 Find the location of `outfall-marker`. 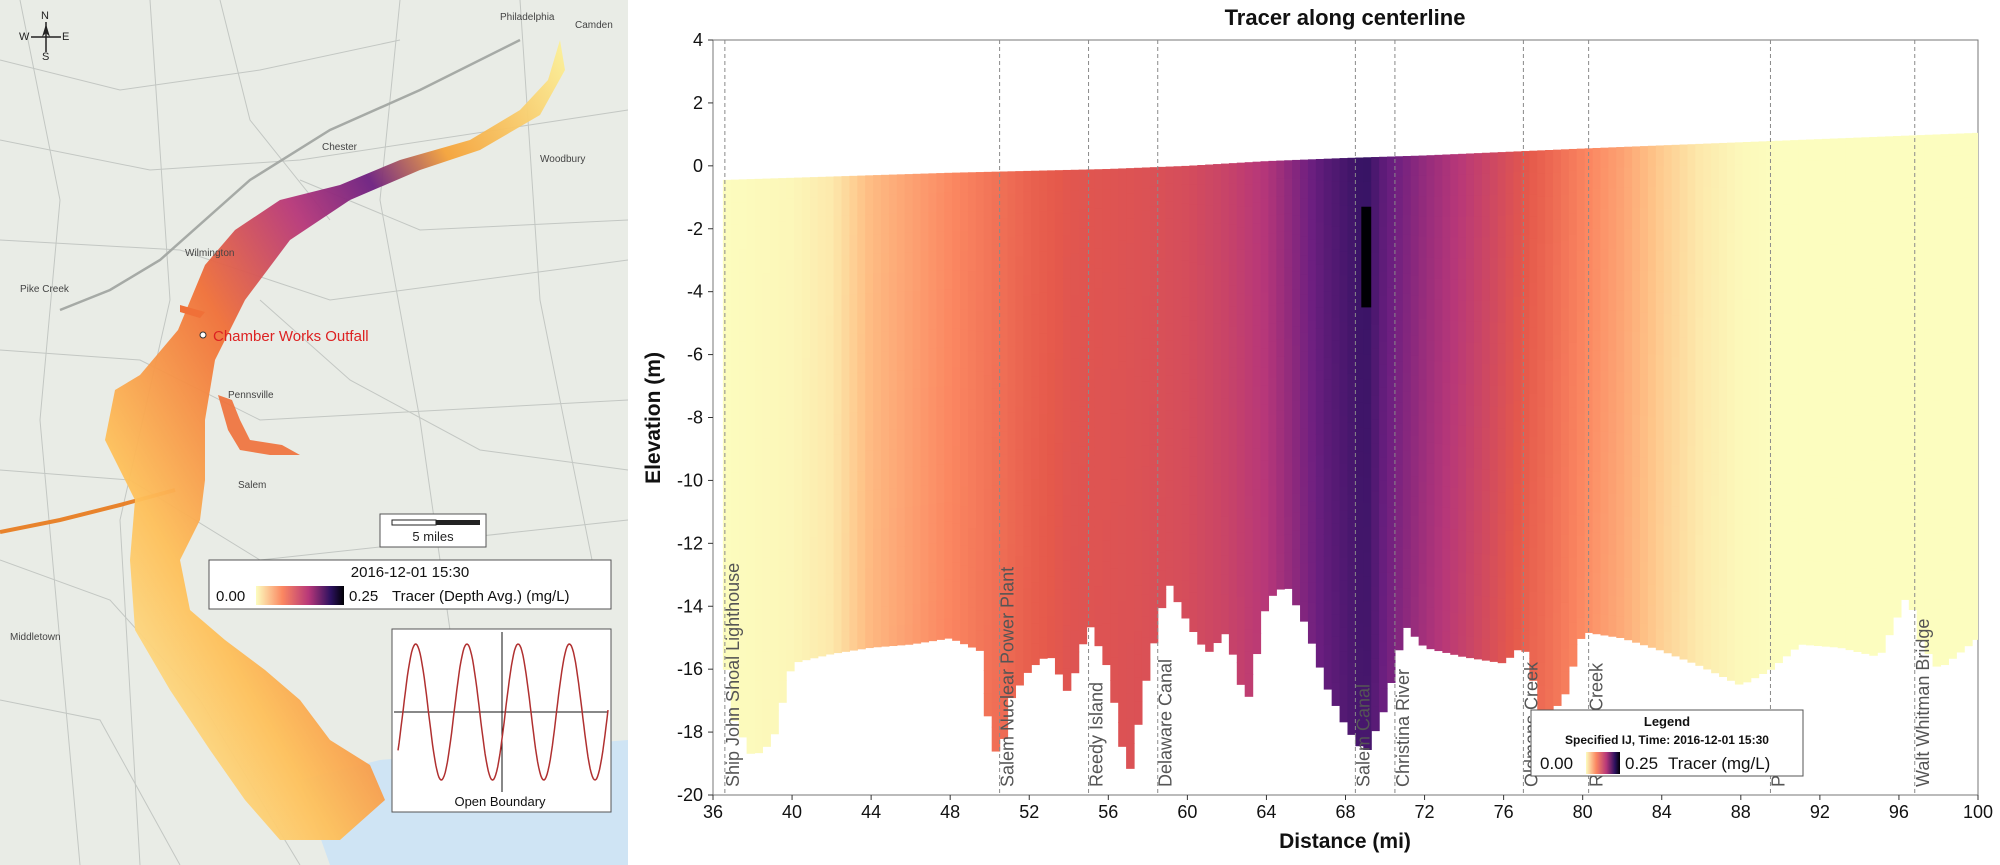

outfall-marker is located at coordinates (203, 335).